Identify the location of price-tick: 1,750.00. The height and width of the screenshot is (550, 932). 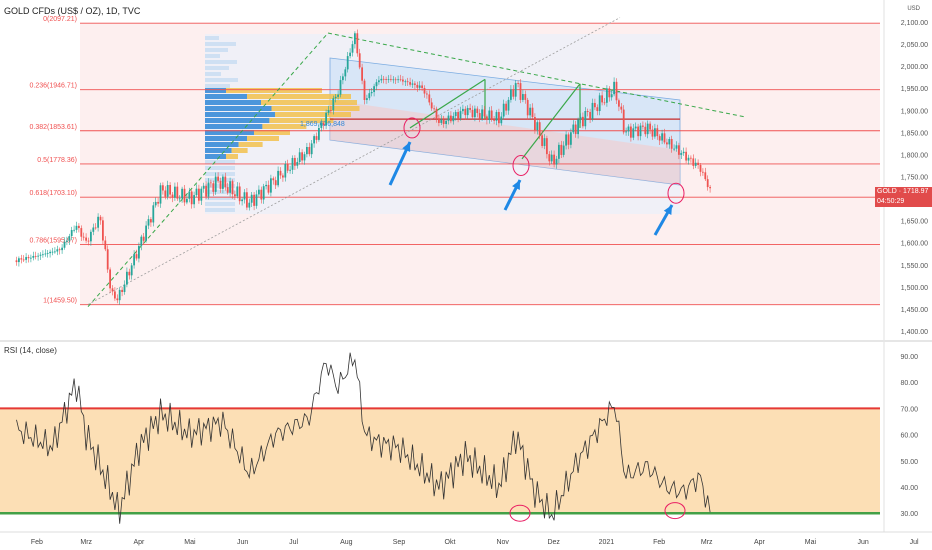
(914, 177).